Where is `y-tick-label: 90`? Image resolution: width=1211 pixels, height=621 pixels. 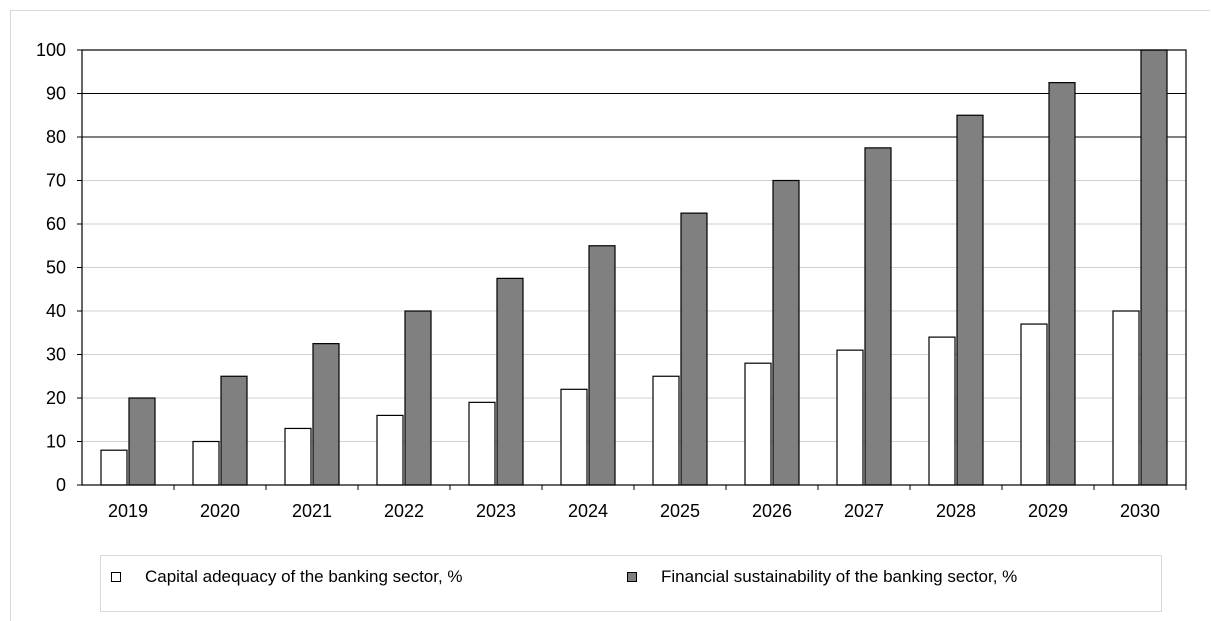 y-tick-label: 90 is located at coordinates (56, 94).